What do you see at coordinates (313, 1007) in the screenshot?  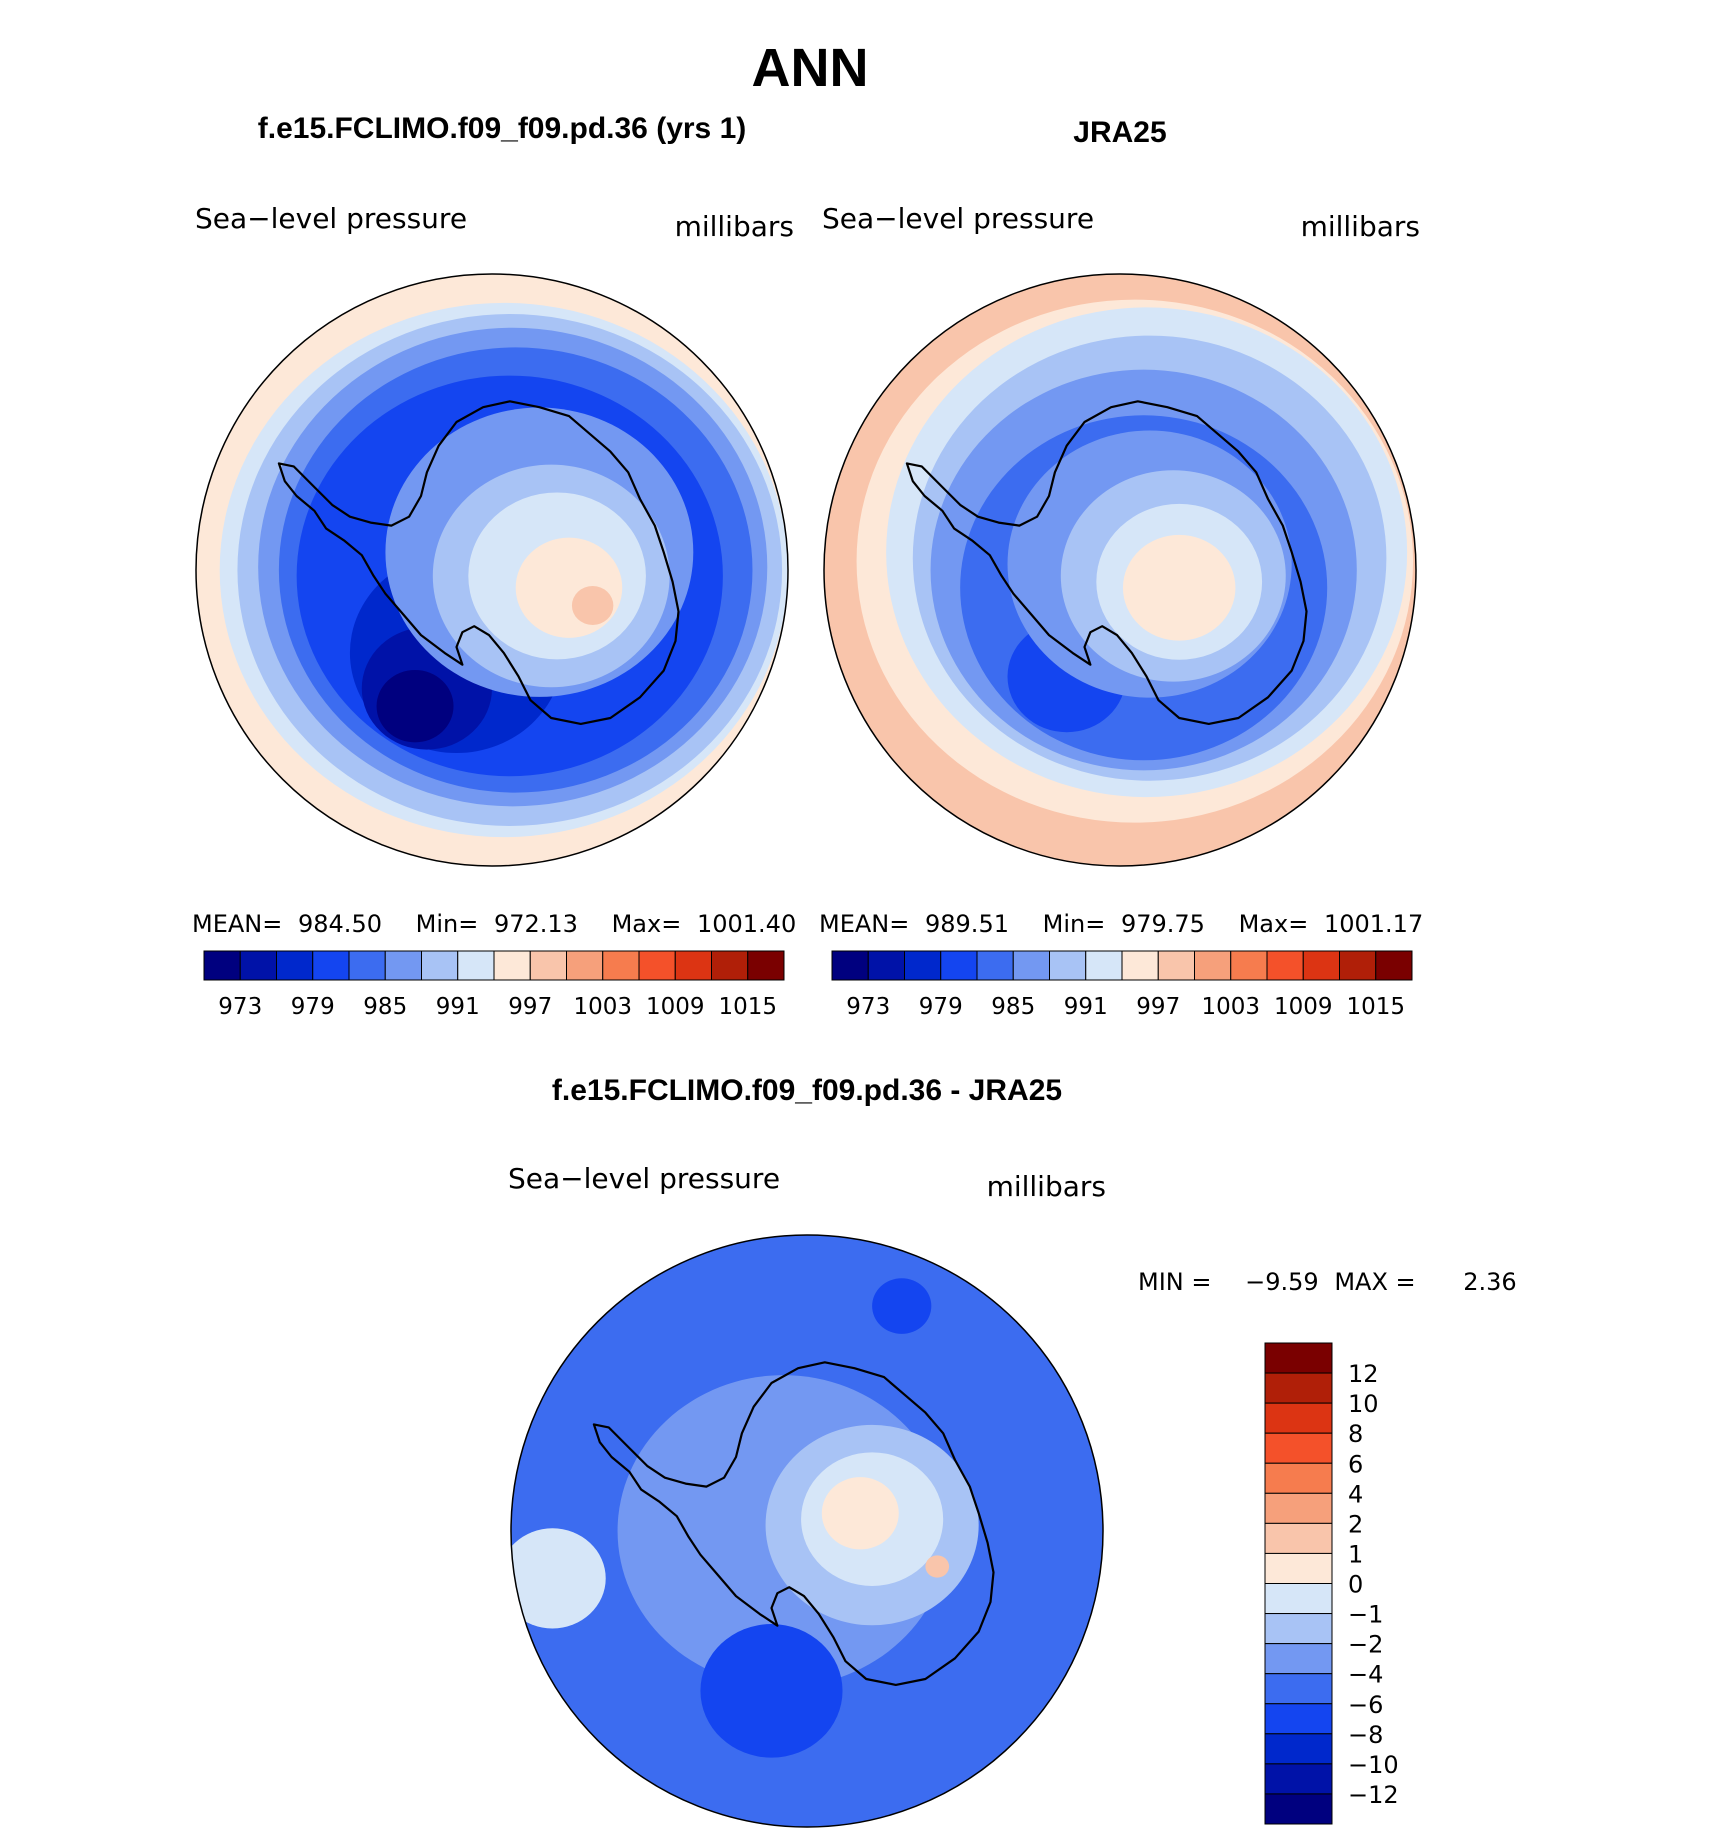 I see `colorbar-tick-label-model-1: 979` at bounding box center [313, 1007].